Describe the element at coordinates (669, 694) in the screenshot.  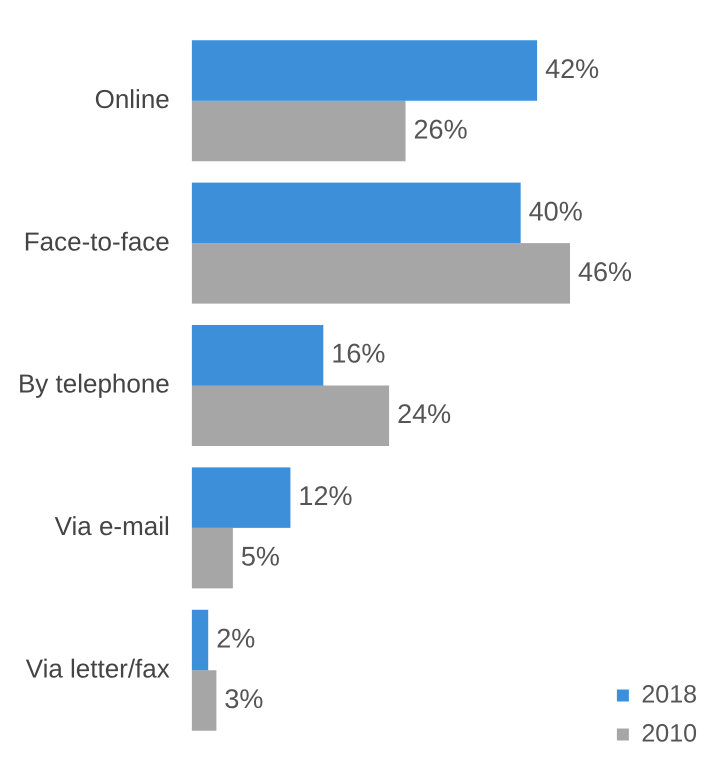
I see `legend-label: 2018` at that location.